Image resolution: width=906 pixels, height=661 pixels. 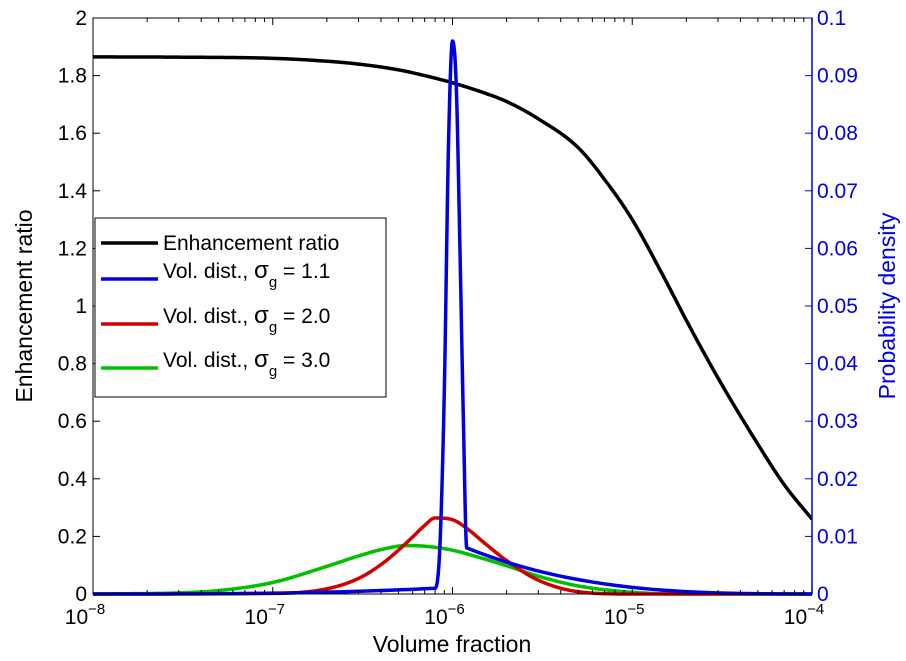 I want to click on y-right-tick-label-6: 0.06, so click(x=837, y=248).